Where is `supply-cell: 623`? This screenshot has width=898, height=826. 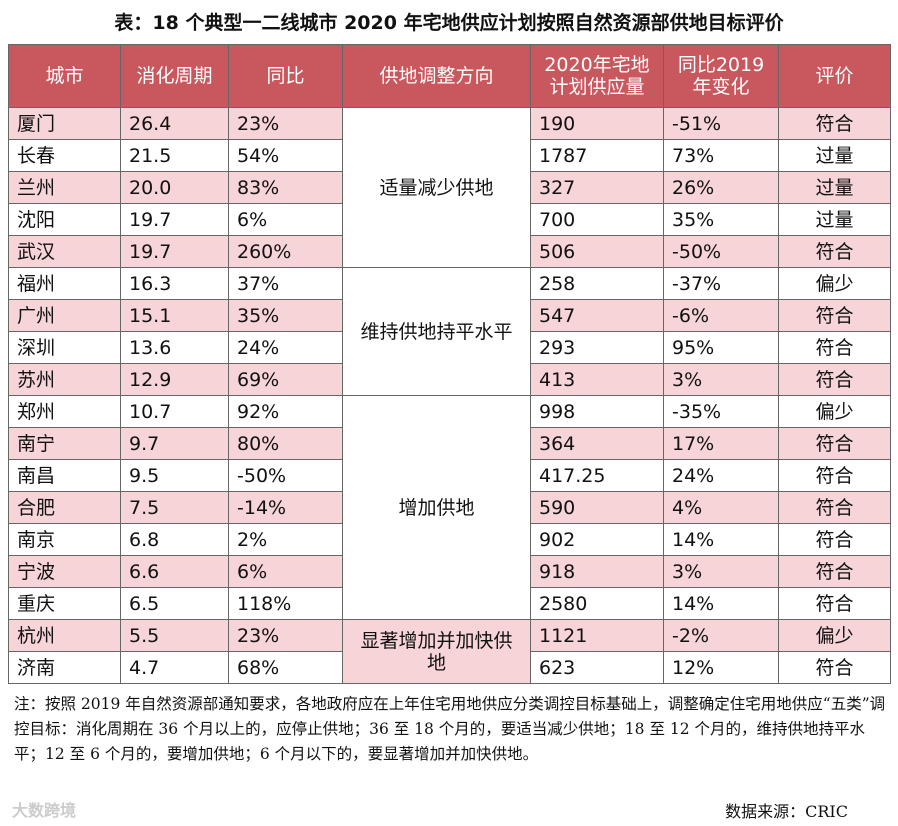
supply-cell: 623 is located at coordinates (597, 667).